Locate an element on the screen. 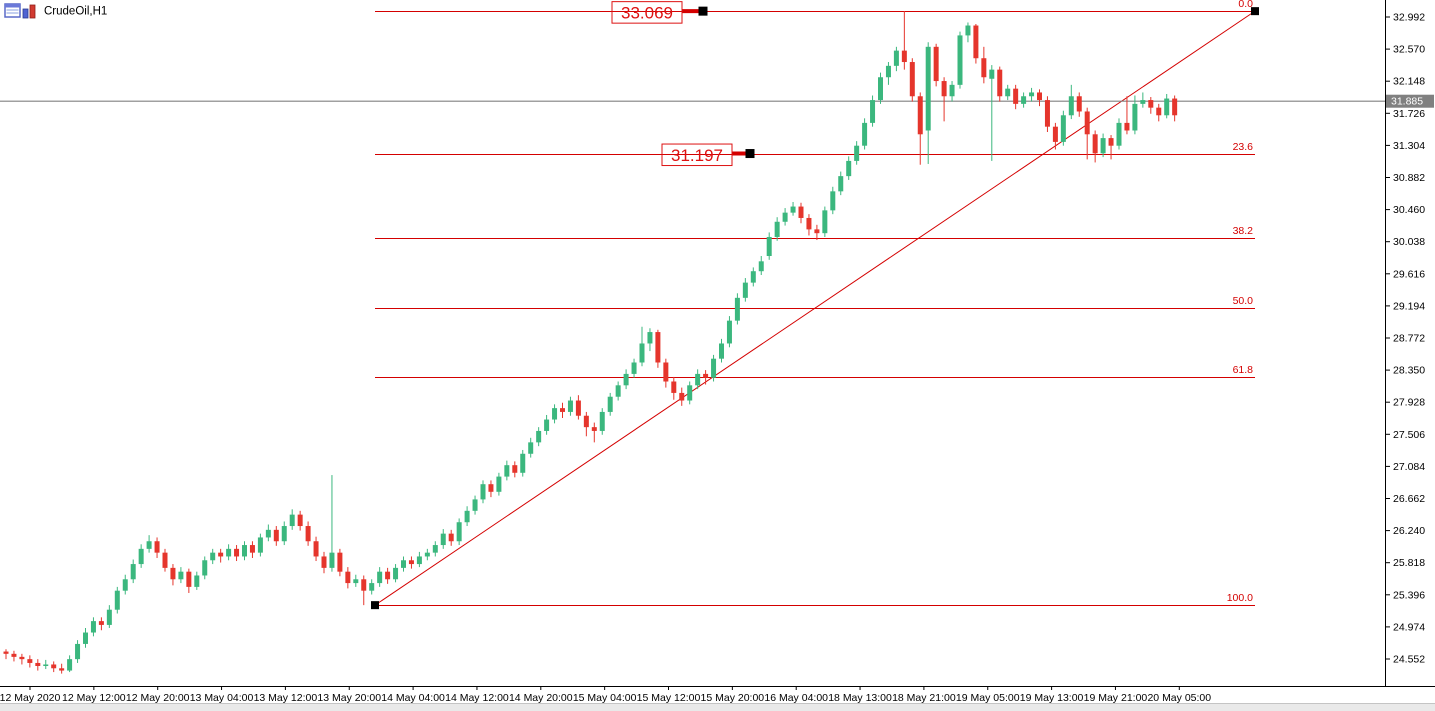 This screenshot has height=711, width=1435. annotation-handle is located at coordinates (703, 11).